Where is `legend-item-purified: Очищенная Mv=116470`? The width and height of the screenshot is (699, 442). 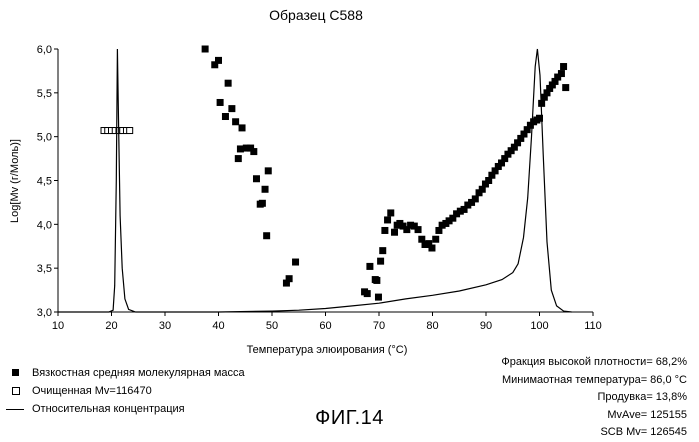 legend-item-purified: Очищенная Mv=116470 is located at coordinates (124, 391).